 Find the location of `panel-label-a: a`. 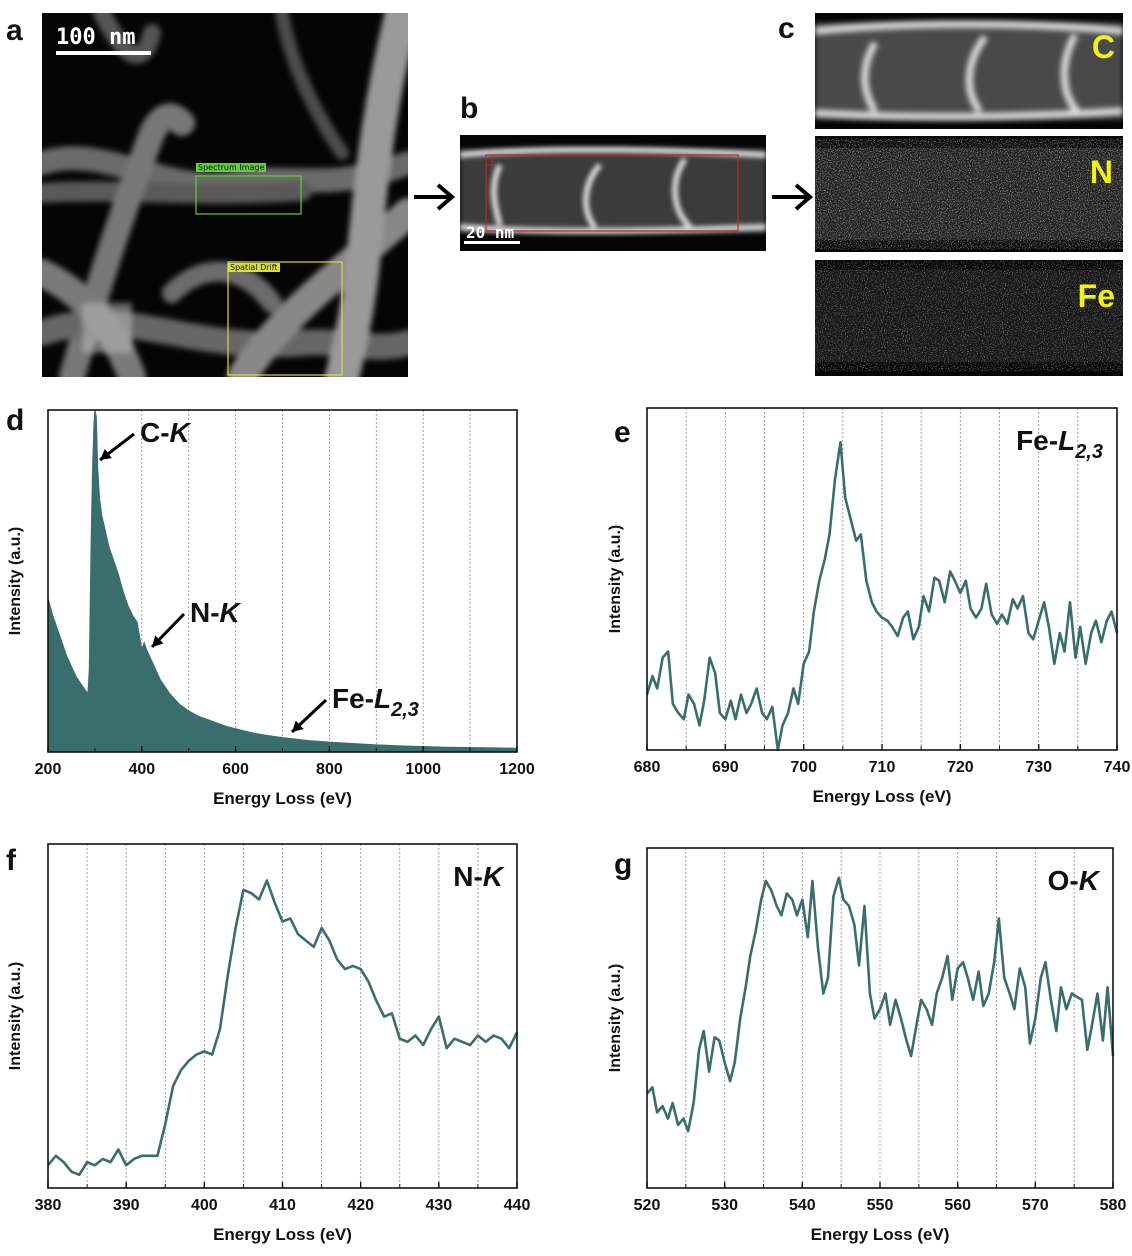

panel-label-a: a is located at coordinates (14, 30).